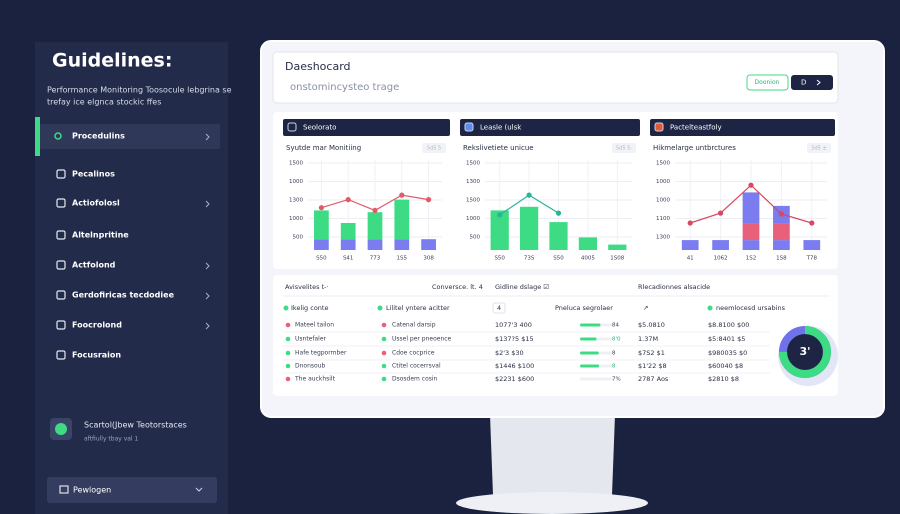 This screenshot has height=514, width=900. I want to click on card-icon-glyph, so click(61, 429).